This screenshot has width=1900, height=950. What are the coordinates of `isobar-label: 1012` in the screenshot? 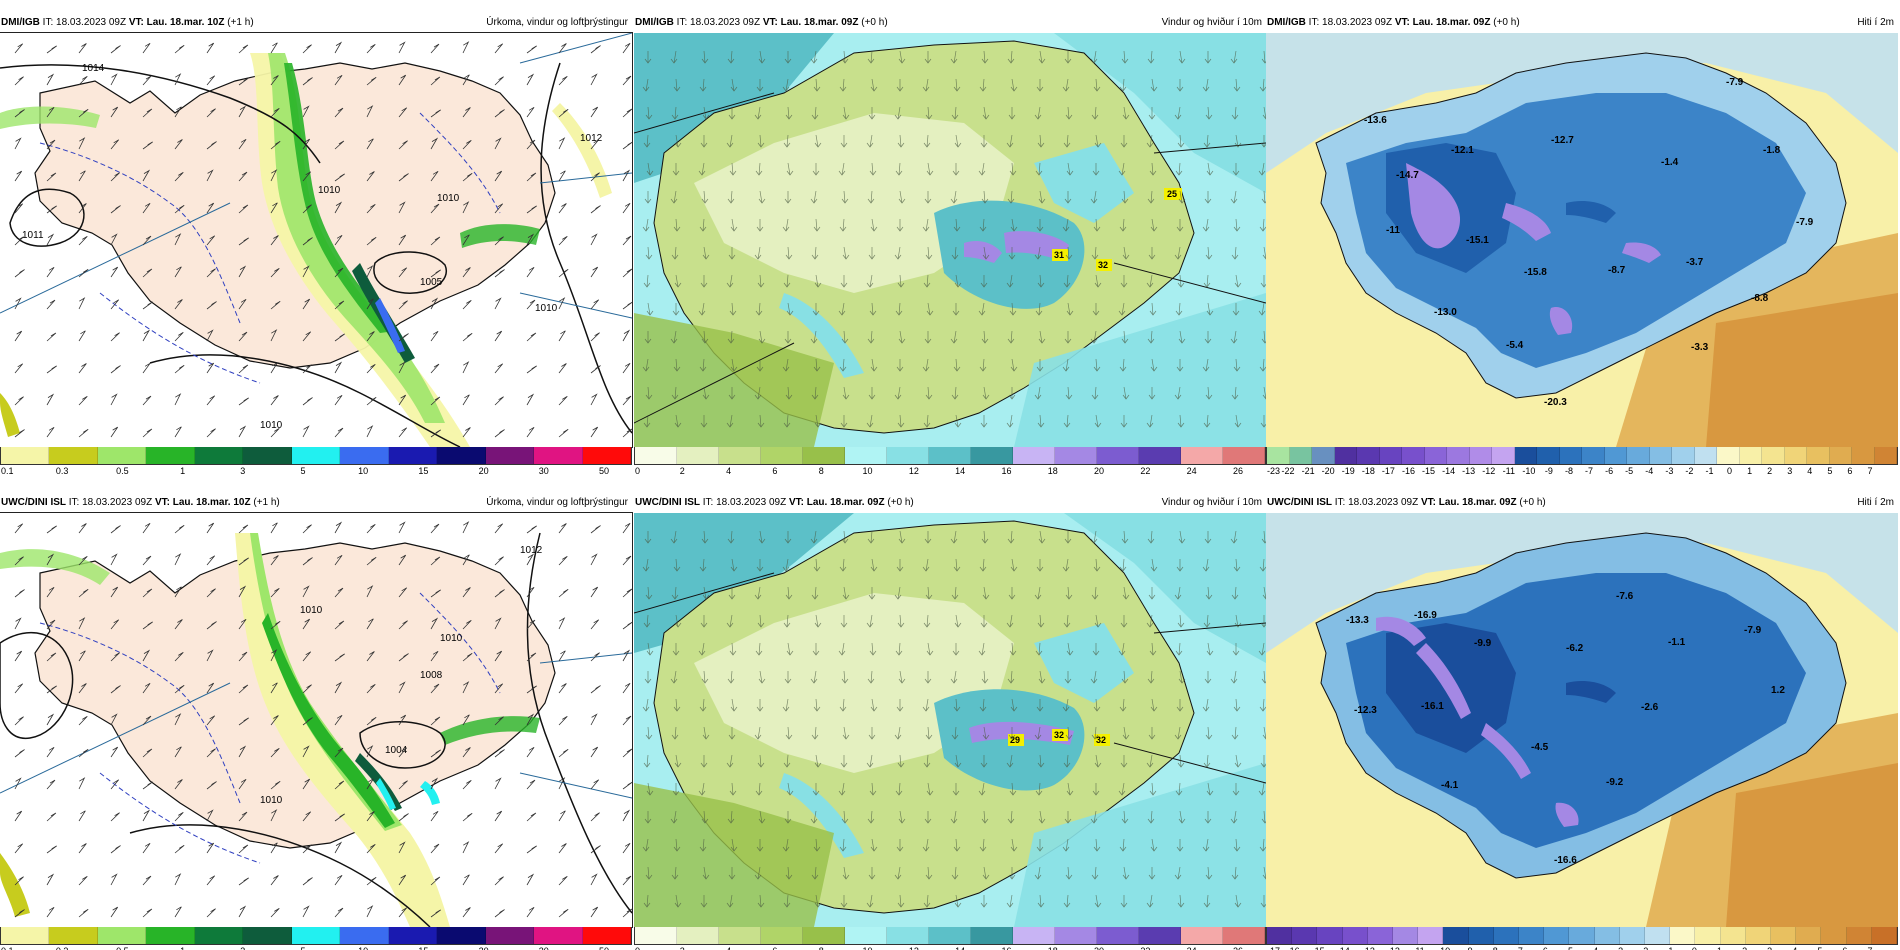 It's located at (531, 550).